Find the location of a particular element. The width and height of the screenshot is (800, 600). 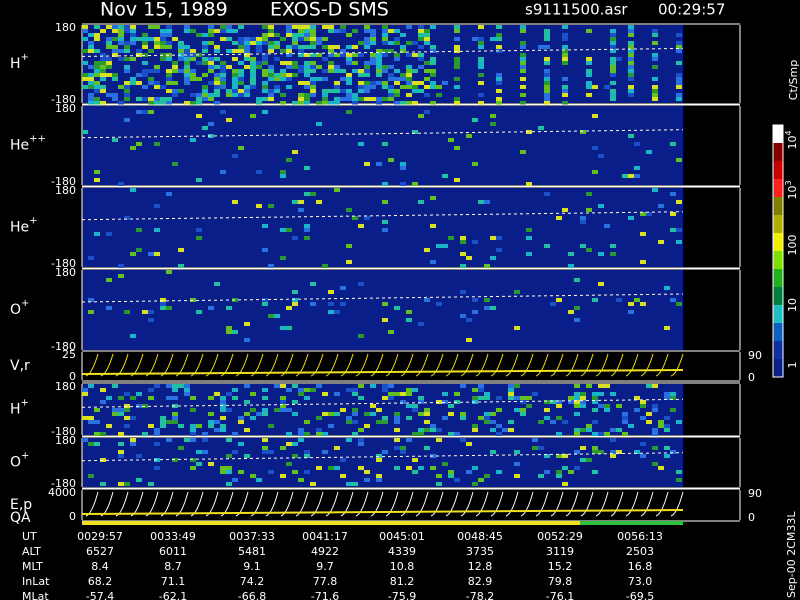

table-cell: 5481 is located at coordinates (252, 551).